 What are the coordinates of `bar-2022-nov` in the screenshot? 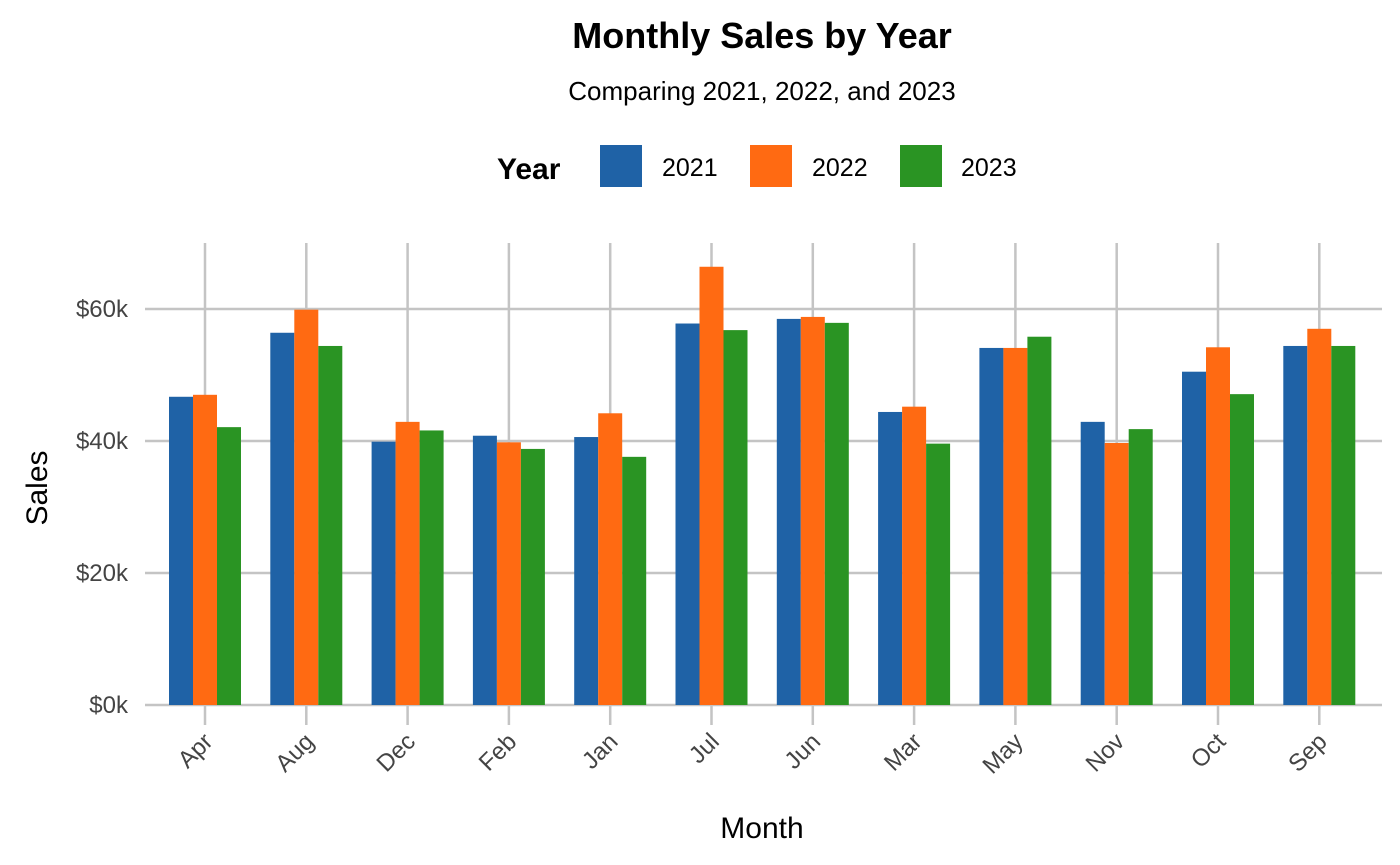 It's located at (1116, 573).